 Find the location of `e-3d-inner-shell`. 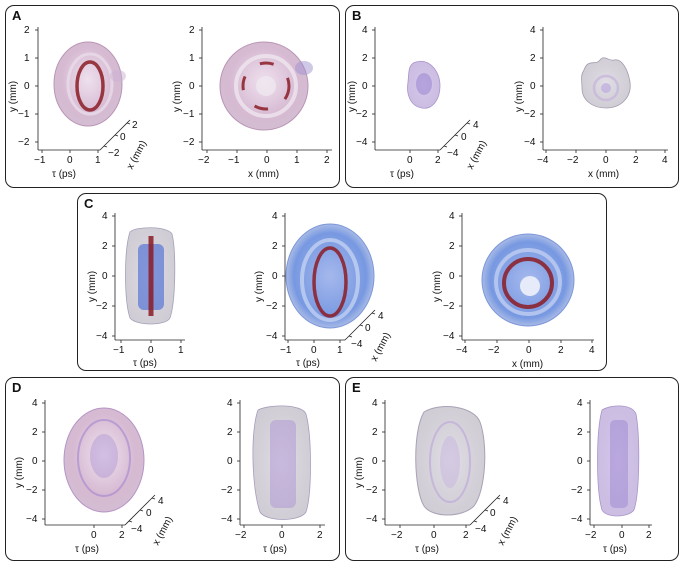

e-3d-inner-shell is located at coordinates (450, 462).